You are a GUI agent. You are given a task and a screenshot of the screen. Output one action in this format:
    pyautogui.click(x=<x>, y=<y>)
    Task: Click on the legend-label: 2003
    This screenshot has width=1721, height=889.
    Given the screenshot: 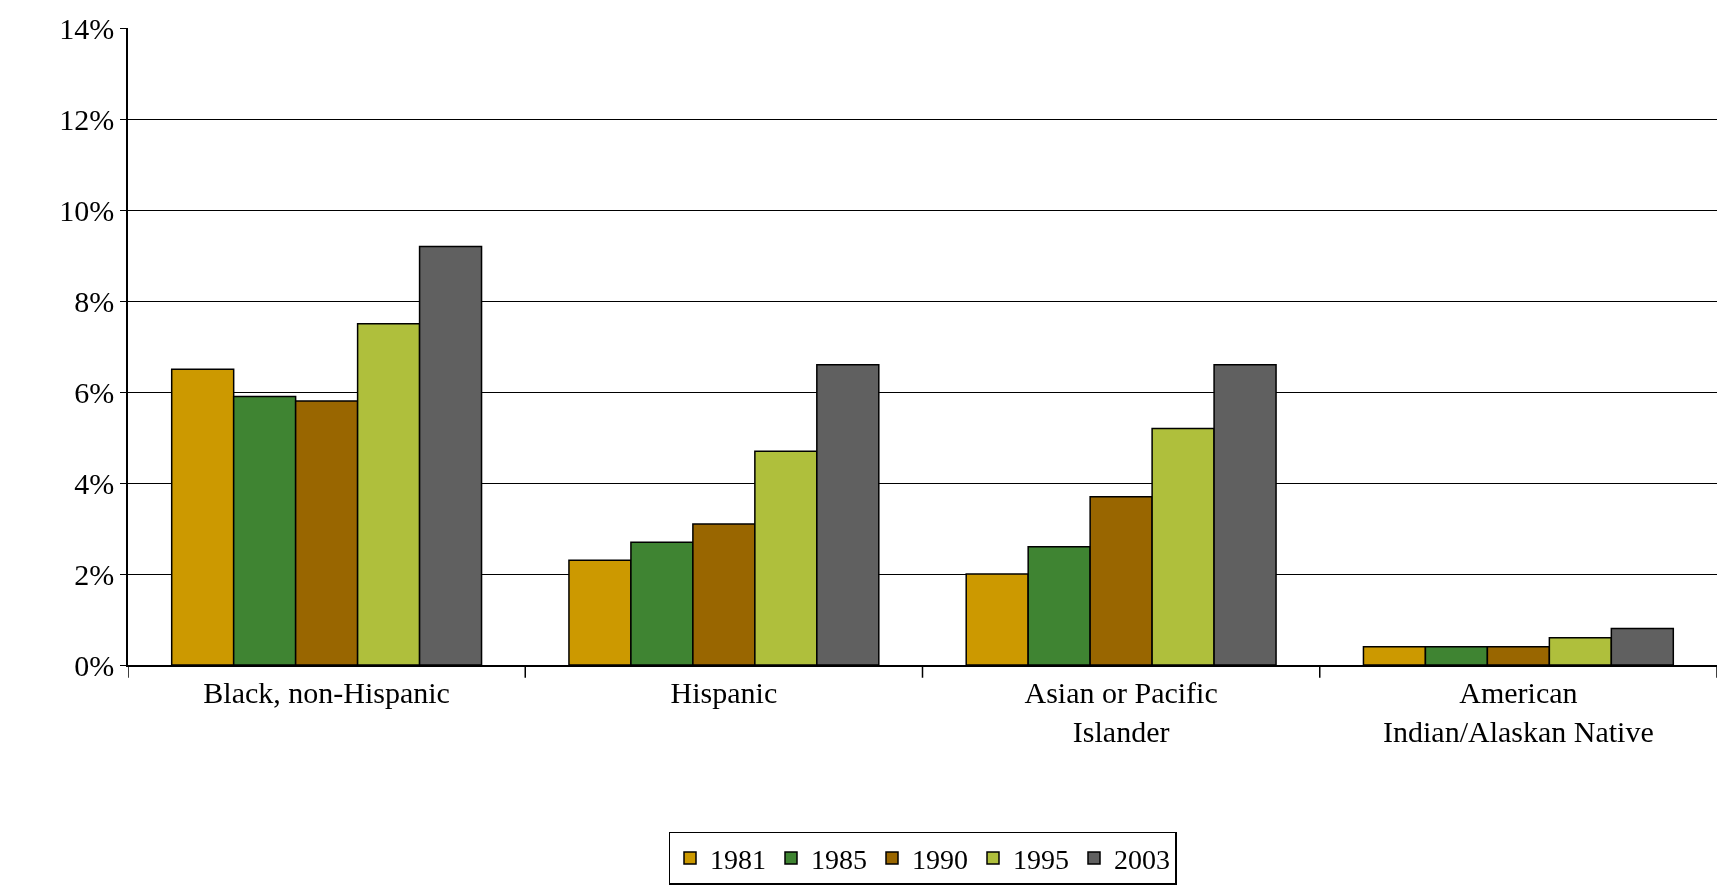 What is the action you would take?
    pyautogui.click(x=1142, y=859)
    